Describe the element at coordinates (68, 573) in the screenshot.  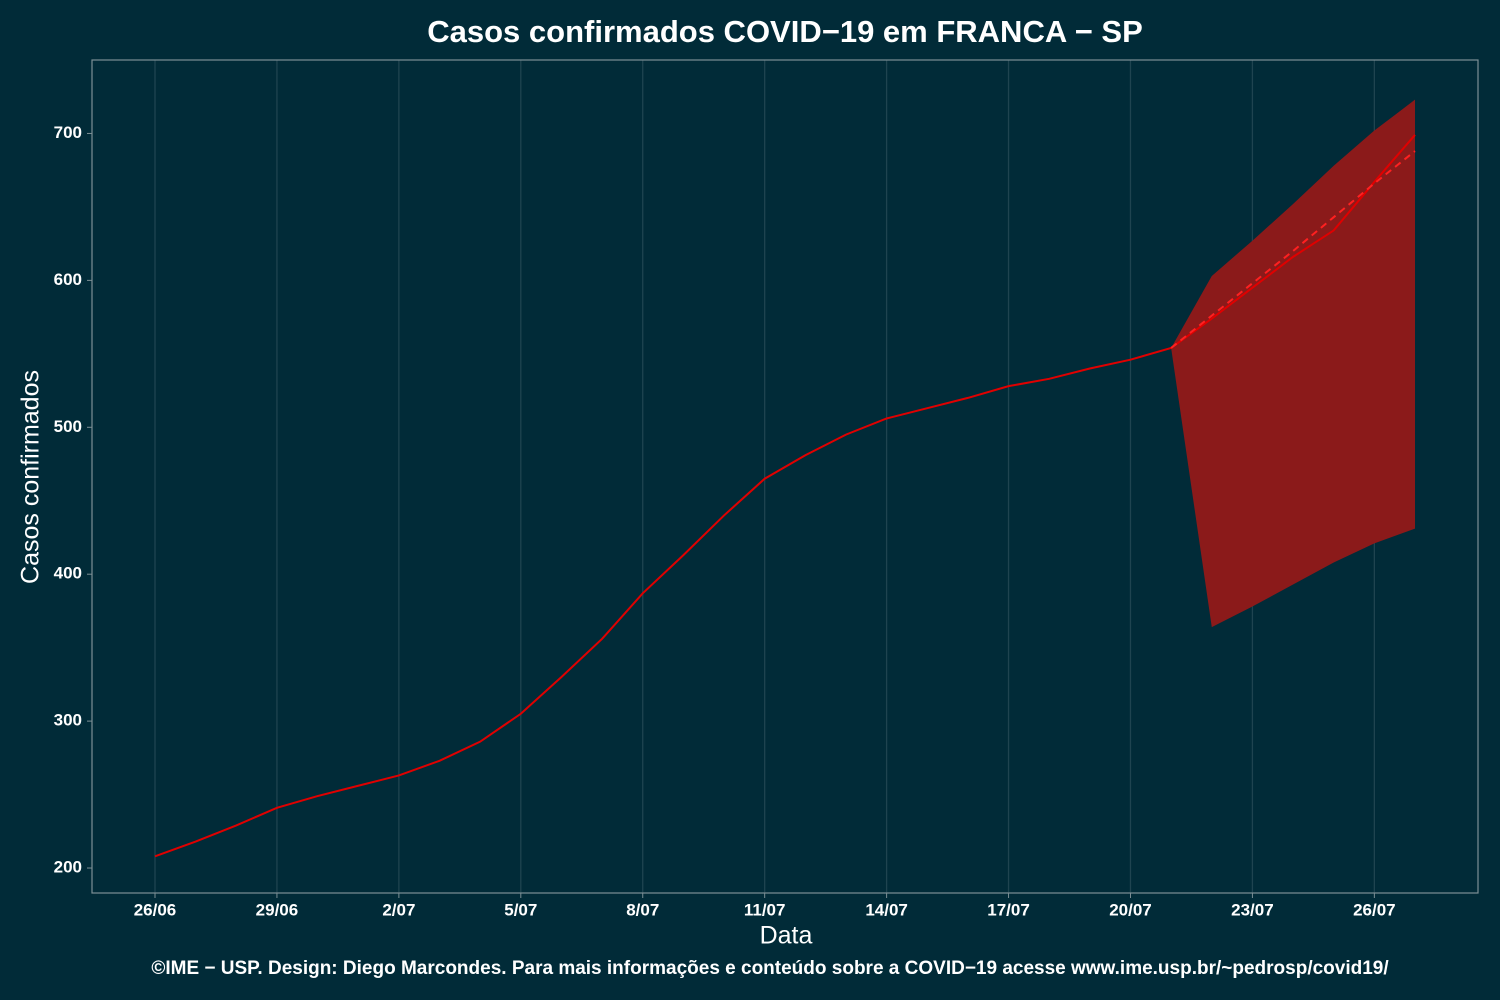
I see `y-tick-label: 400` at that location.